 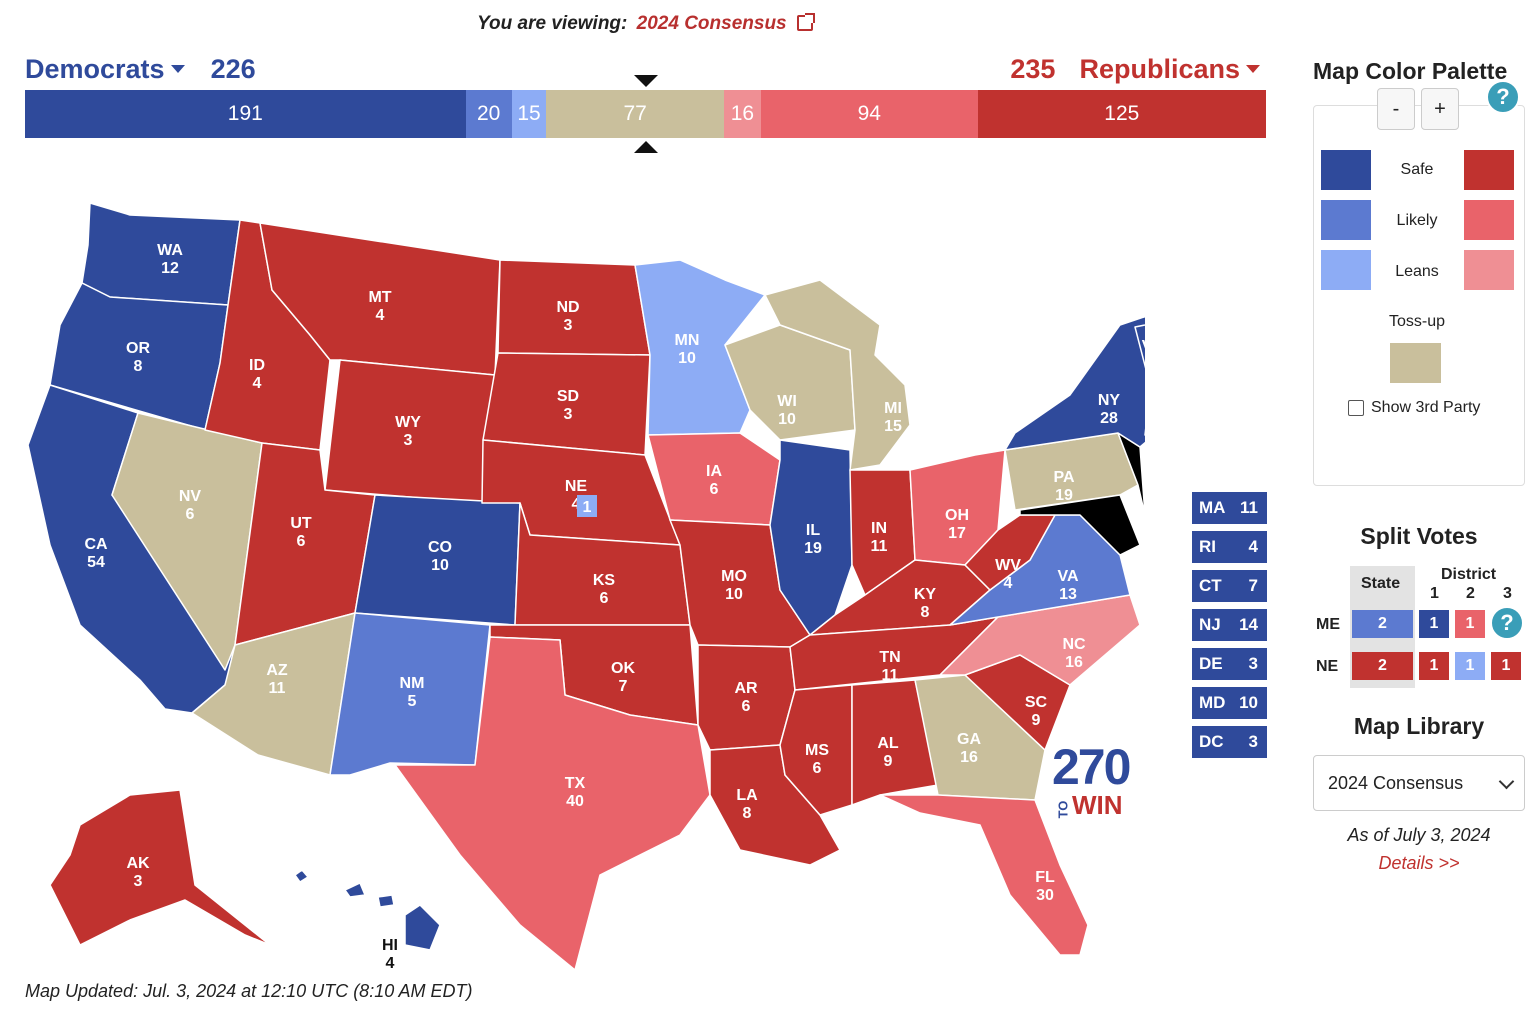 I want to click on state-ev-SC: 9, so click(x=1036, y=720).